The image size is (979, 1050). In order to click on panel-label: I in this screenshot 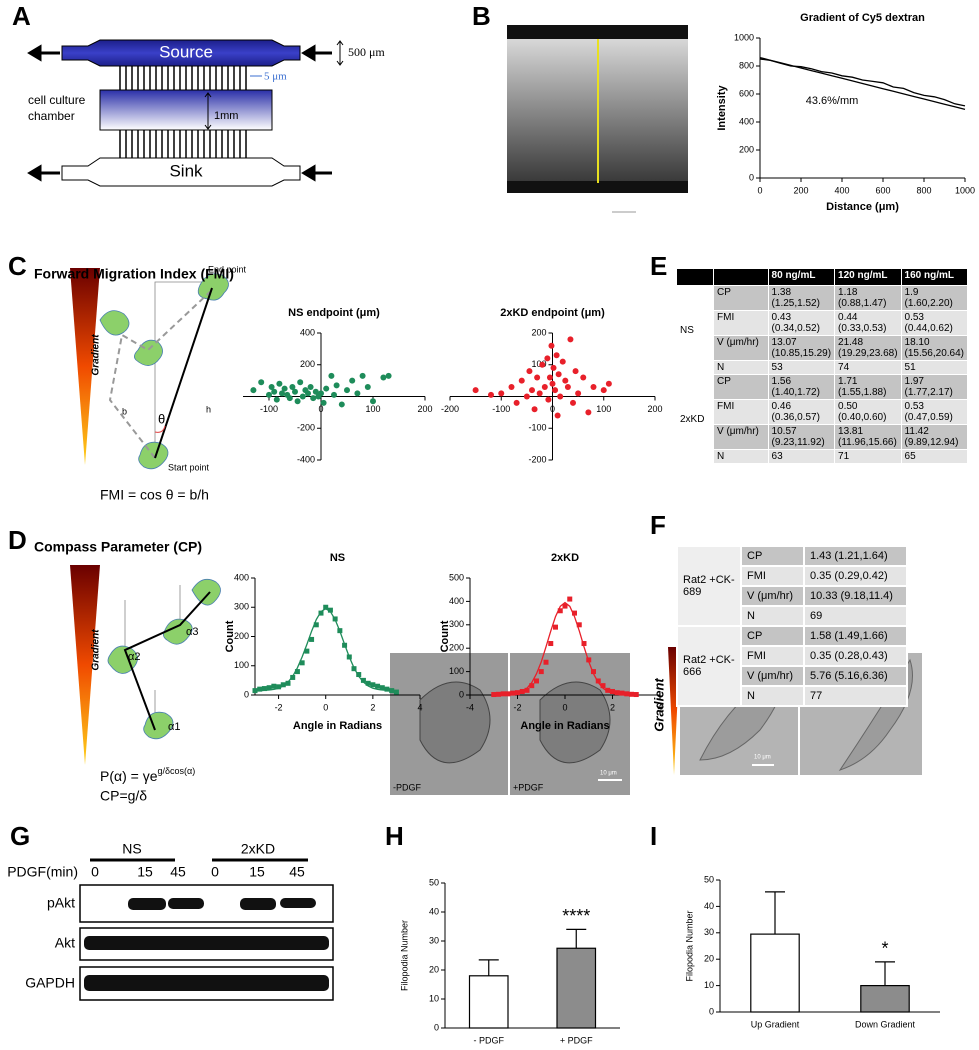, I will do `click(653, 836)`.